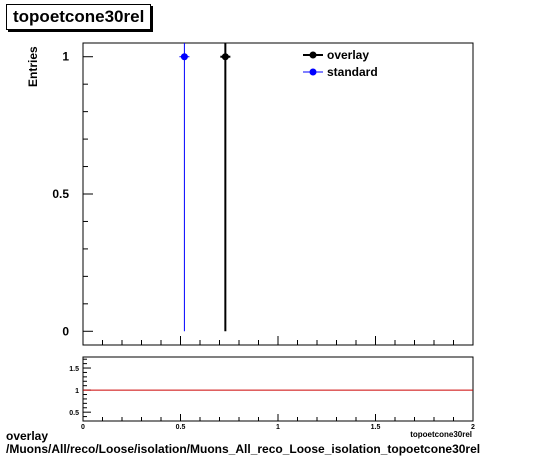 The width and height of the screenshot is (546, 462). What do you see at coordinates (184, 57) in the screenshot?
I see `series-standard-point` at bounding box center [184, 57].